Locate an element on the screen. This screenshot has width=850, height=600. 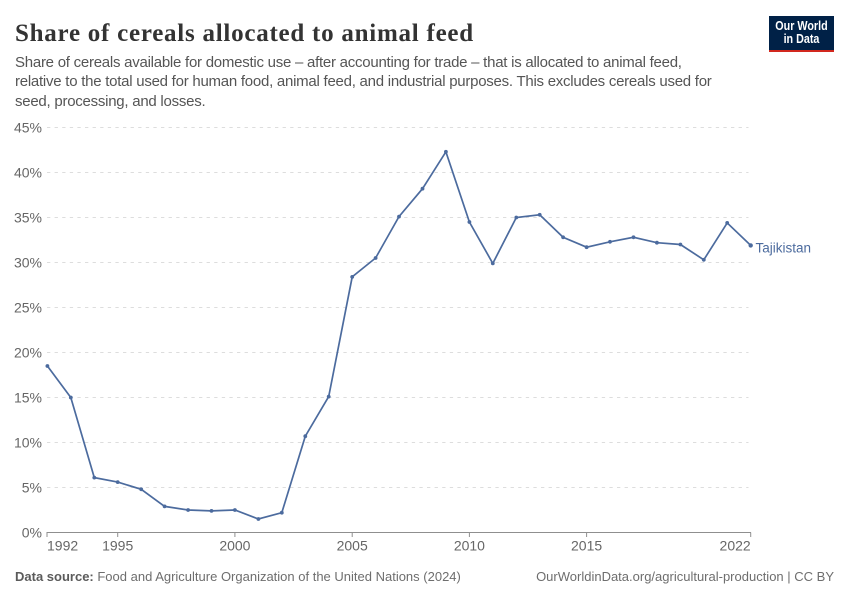
svg-text: 2005 is located at coordinates (352, 546).